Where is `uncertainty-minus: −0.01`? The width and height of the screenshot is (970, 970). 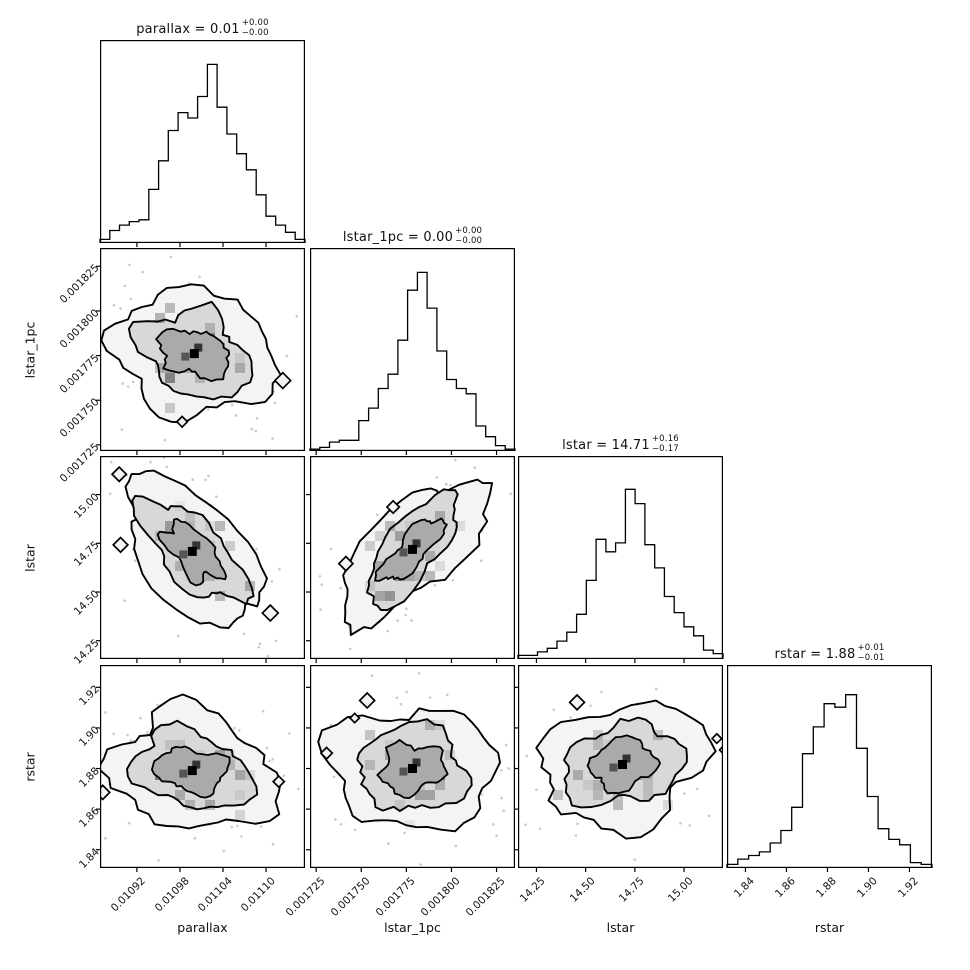
uncertainty-minus: −0.01 is located at coordinates (871, 658).